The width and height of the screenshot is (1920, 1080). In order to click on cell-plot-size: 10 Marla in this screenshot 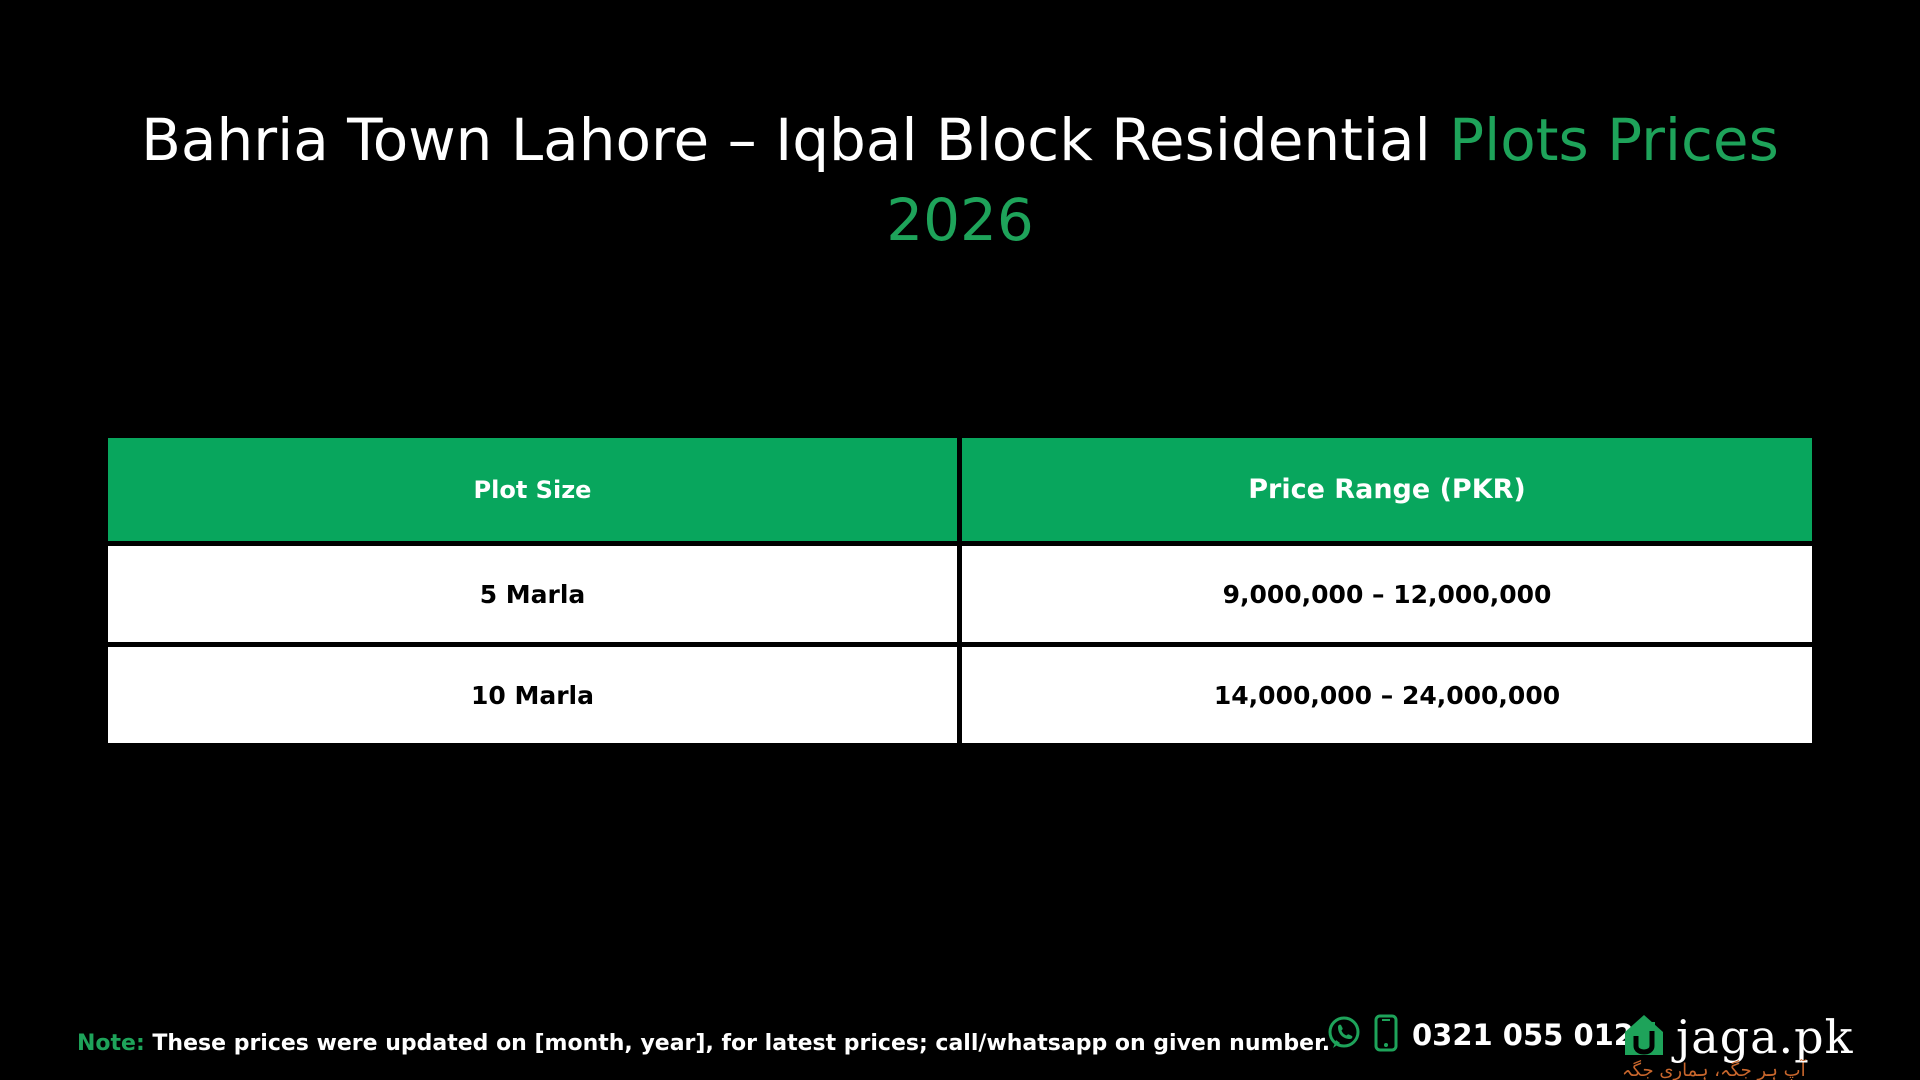, I will do `click(535, 692)`.